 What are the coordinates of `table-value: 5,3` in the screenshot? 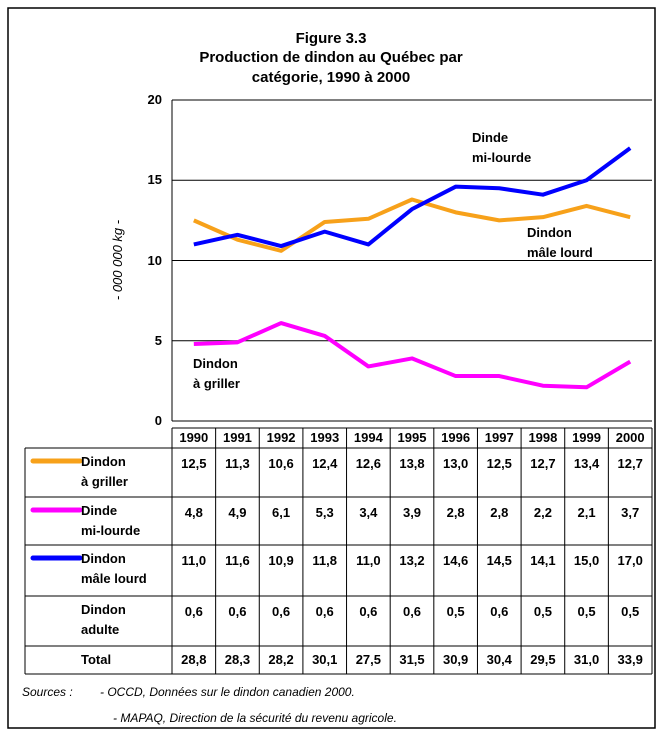 It's located at (324, 512).